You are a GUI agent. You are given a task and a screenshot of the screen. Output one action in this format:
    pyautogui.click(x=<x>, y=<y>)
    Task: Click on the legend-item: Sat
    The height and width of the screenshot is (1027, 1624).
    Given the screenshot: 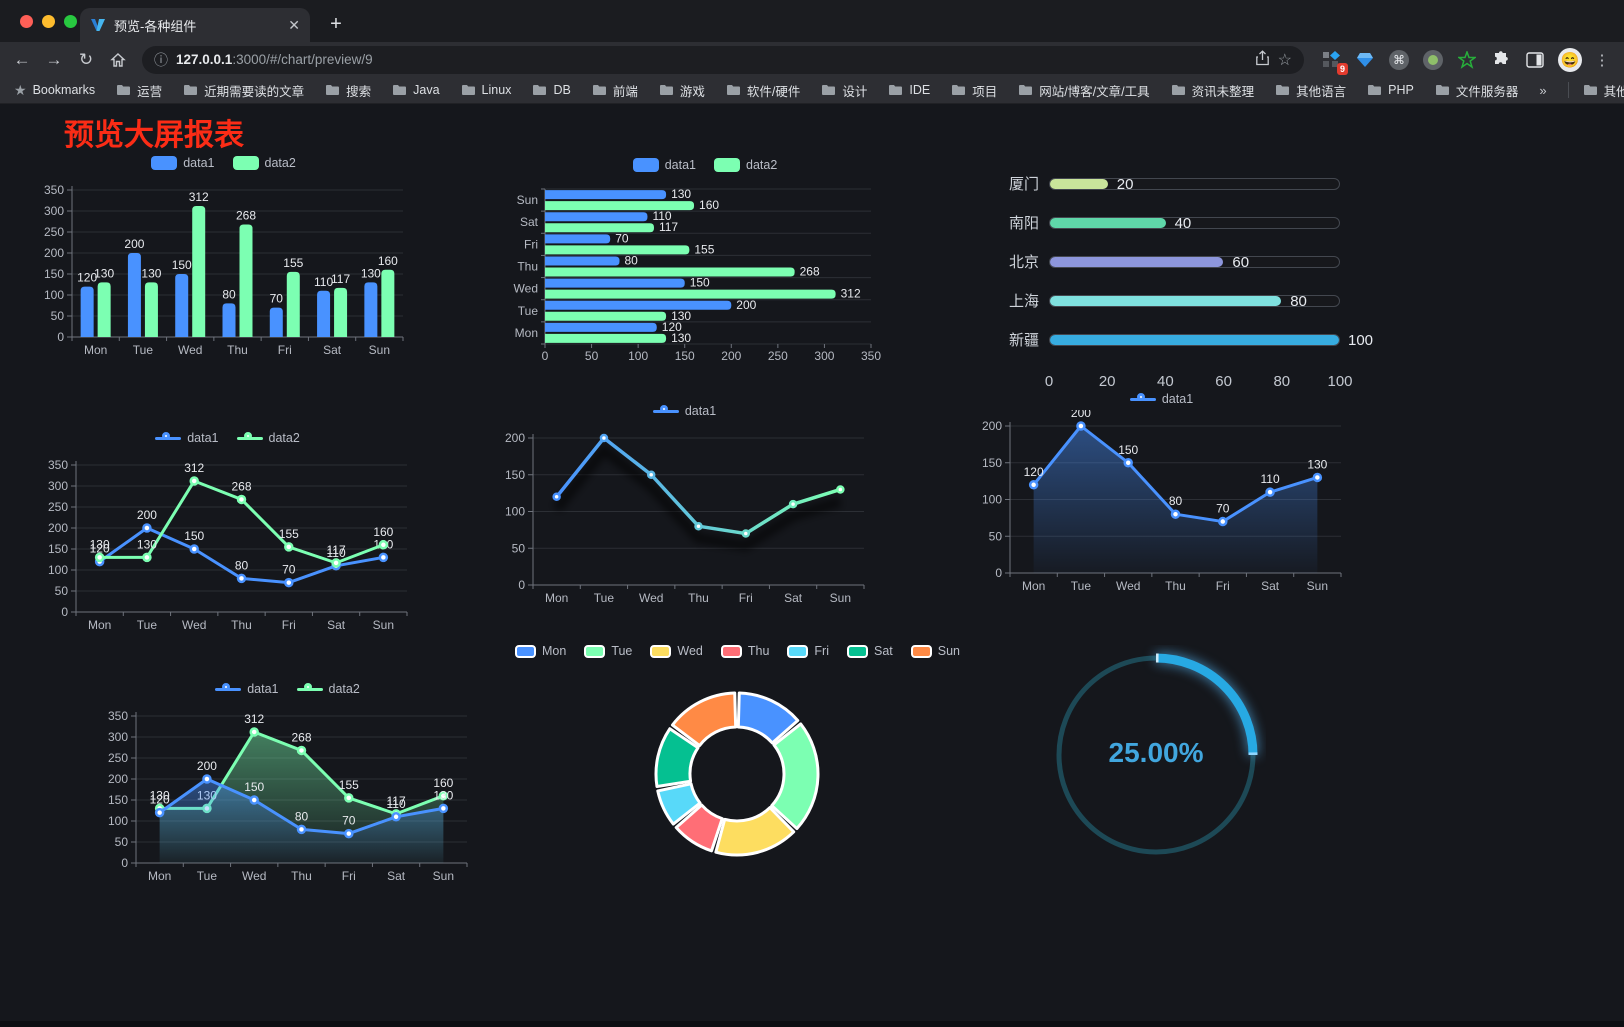 What is the action you would take?
    pyautogui.click(x=870, y=651)
    